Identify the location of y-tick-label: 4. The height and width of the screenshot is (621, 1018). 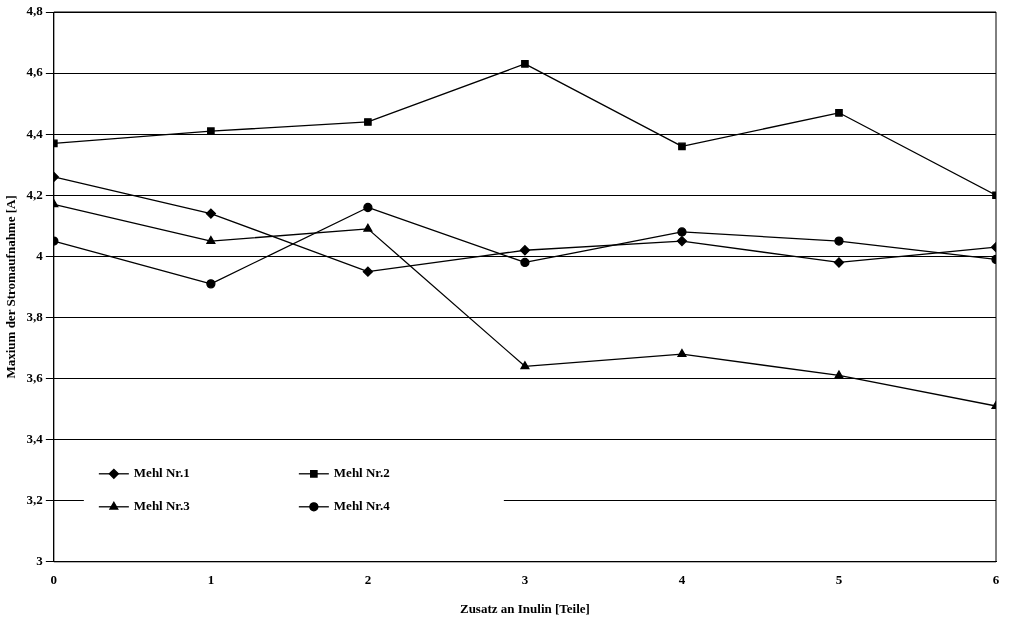
(40, 255).